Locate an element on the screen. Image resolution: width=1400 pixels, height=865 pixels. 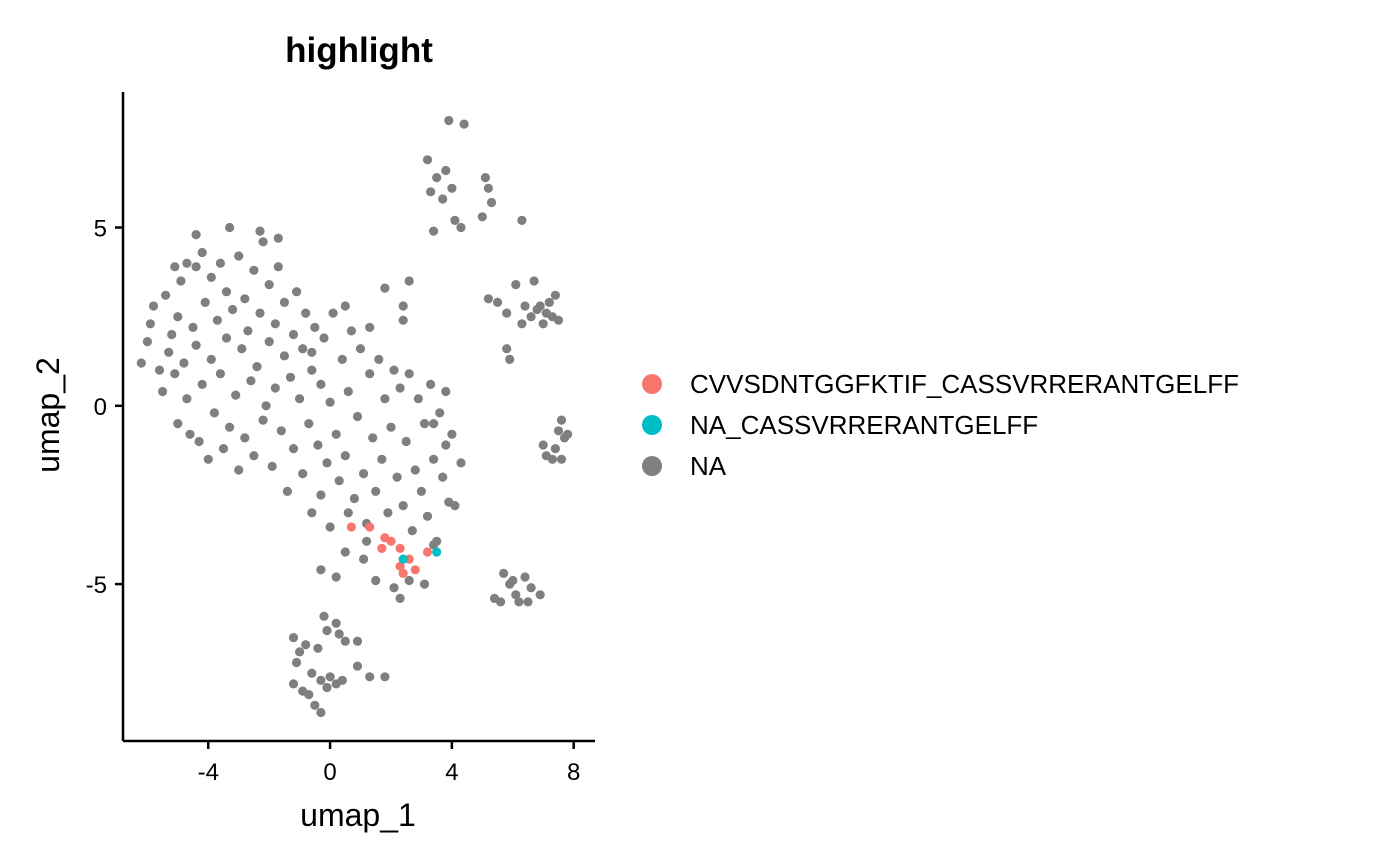
x-axis-title: umap_1 is located at coordinates (358, 815).